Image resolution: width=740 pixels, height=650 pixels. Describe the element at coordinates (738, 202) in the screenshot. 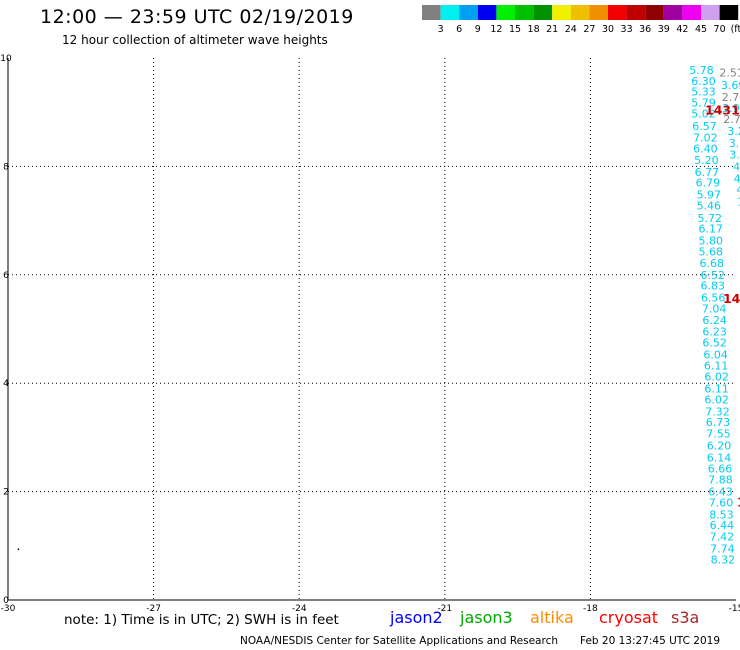

I see `swh-value-label: 1` at that location.